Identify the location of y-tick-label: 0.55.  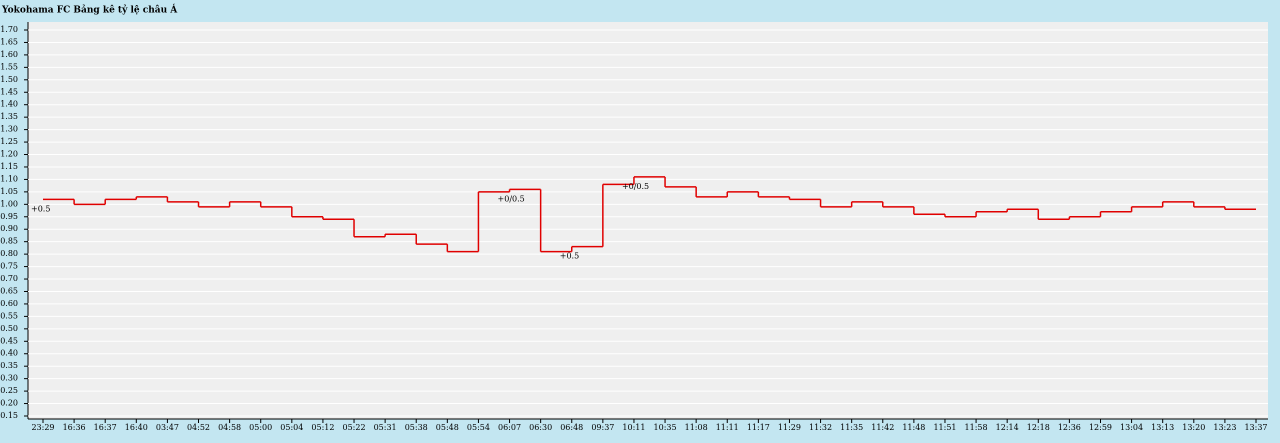
(9, 315).